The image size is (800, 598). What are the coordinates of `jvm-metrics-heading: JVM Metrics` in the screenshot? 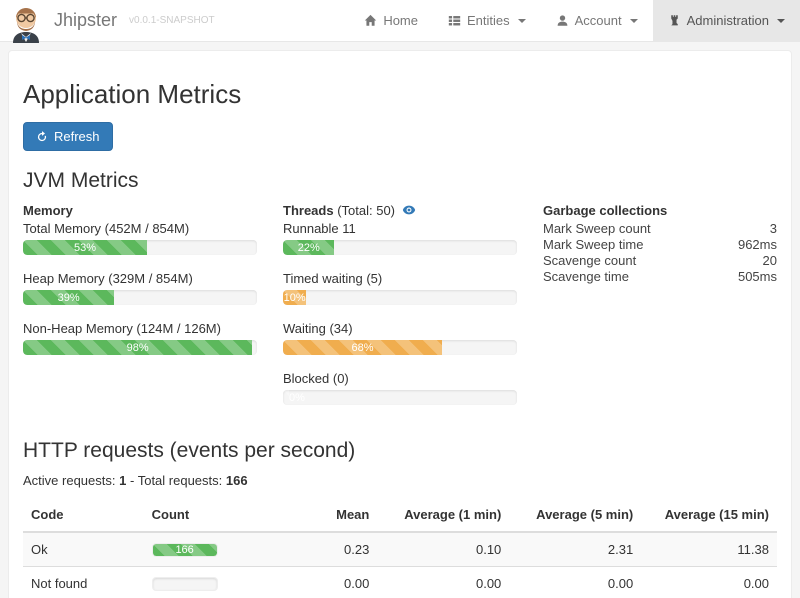 It's located at (81, 180).